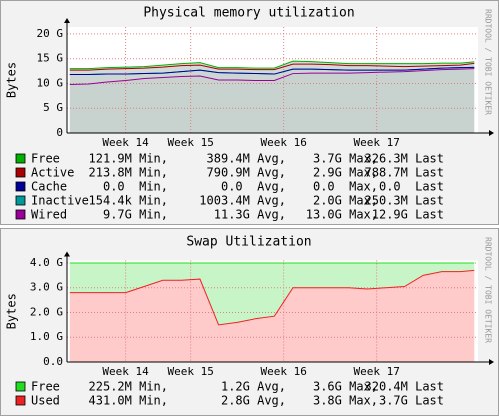  What do you see at coordinates (253, 187) in the screenshot?
I see `legend-stat: 0.0 Avg,` at bounding box center [253, 187].